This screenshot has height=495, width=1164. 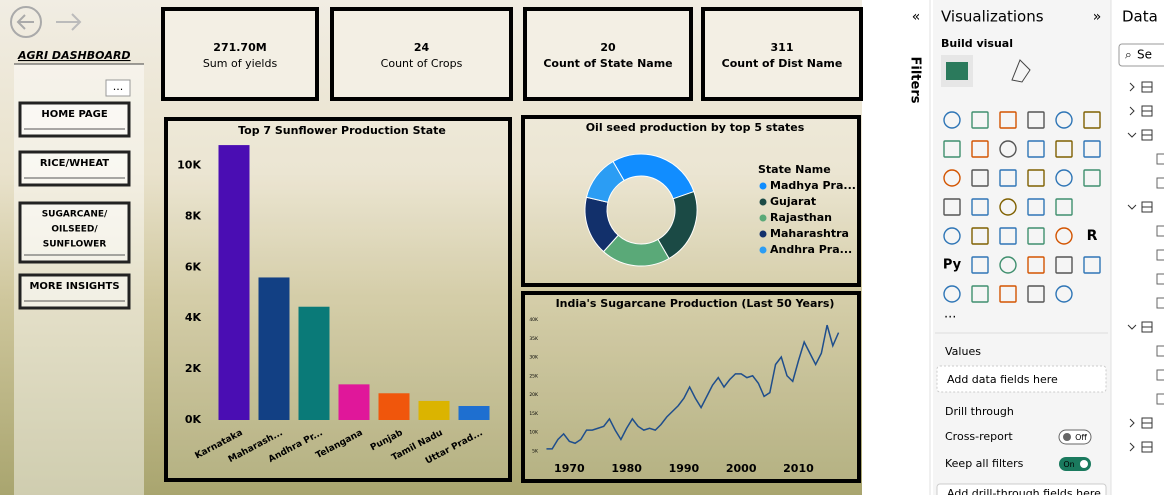 What do you see at coordinates (916, 17) in the screenshot?
I see `collapse-icon: «` at bounding box center [916, 17].